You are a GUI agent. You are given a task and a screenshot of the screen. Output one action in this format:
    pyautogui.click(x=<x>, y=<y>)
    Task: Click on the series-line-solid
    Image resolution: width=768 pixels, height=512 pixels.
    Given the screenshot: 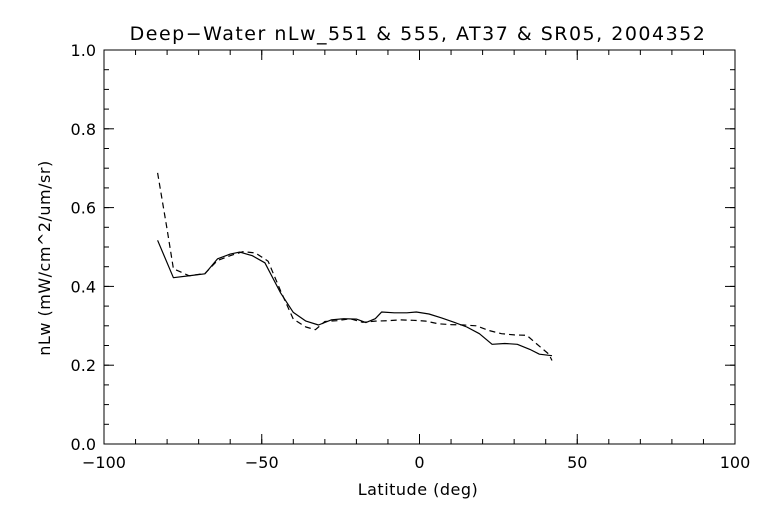 What is the action you would take?
    pyautogui.click(x=355, y=298)
    